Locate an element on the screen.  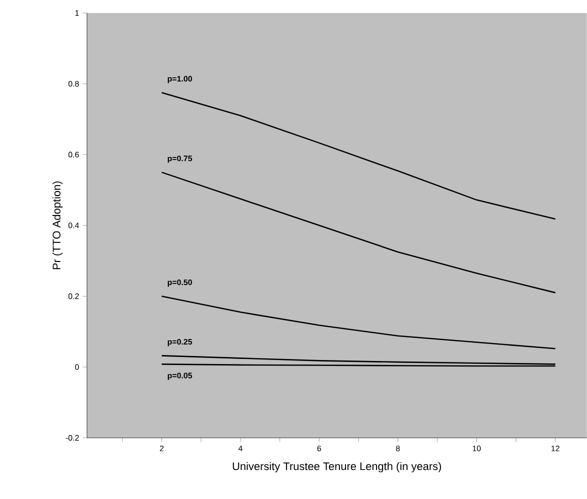
y-axis-title: Pr (TTO Adoption) is located at coordinates (57, 226).